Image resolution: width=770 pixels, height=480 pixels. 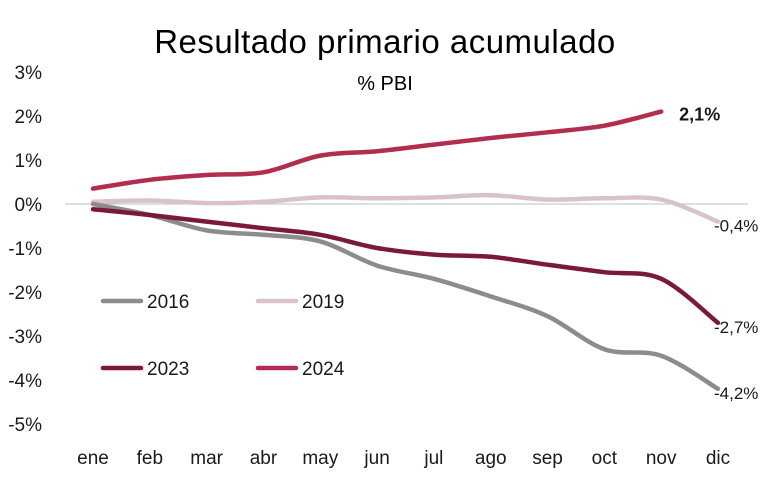 I want to click on x-tick-label: ene, so click(x=93, y=458).